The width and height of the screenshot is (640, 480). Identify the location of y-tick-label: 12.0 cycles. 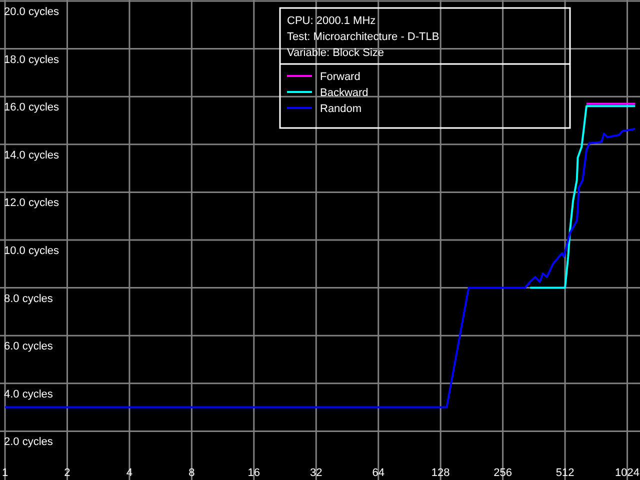
(32, 203).